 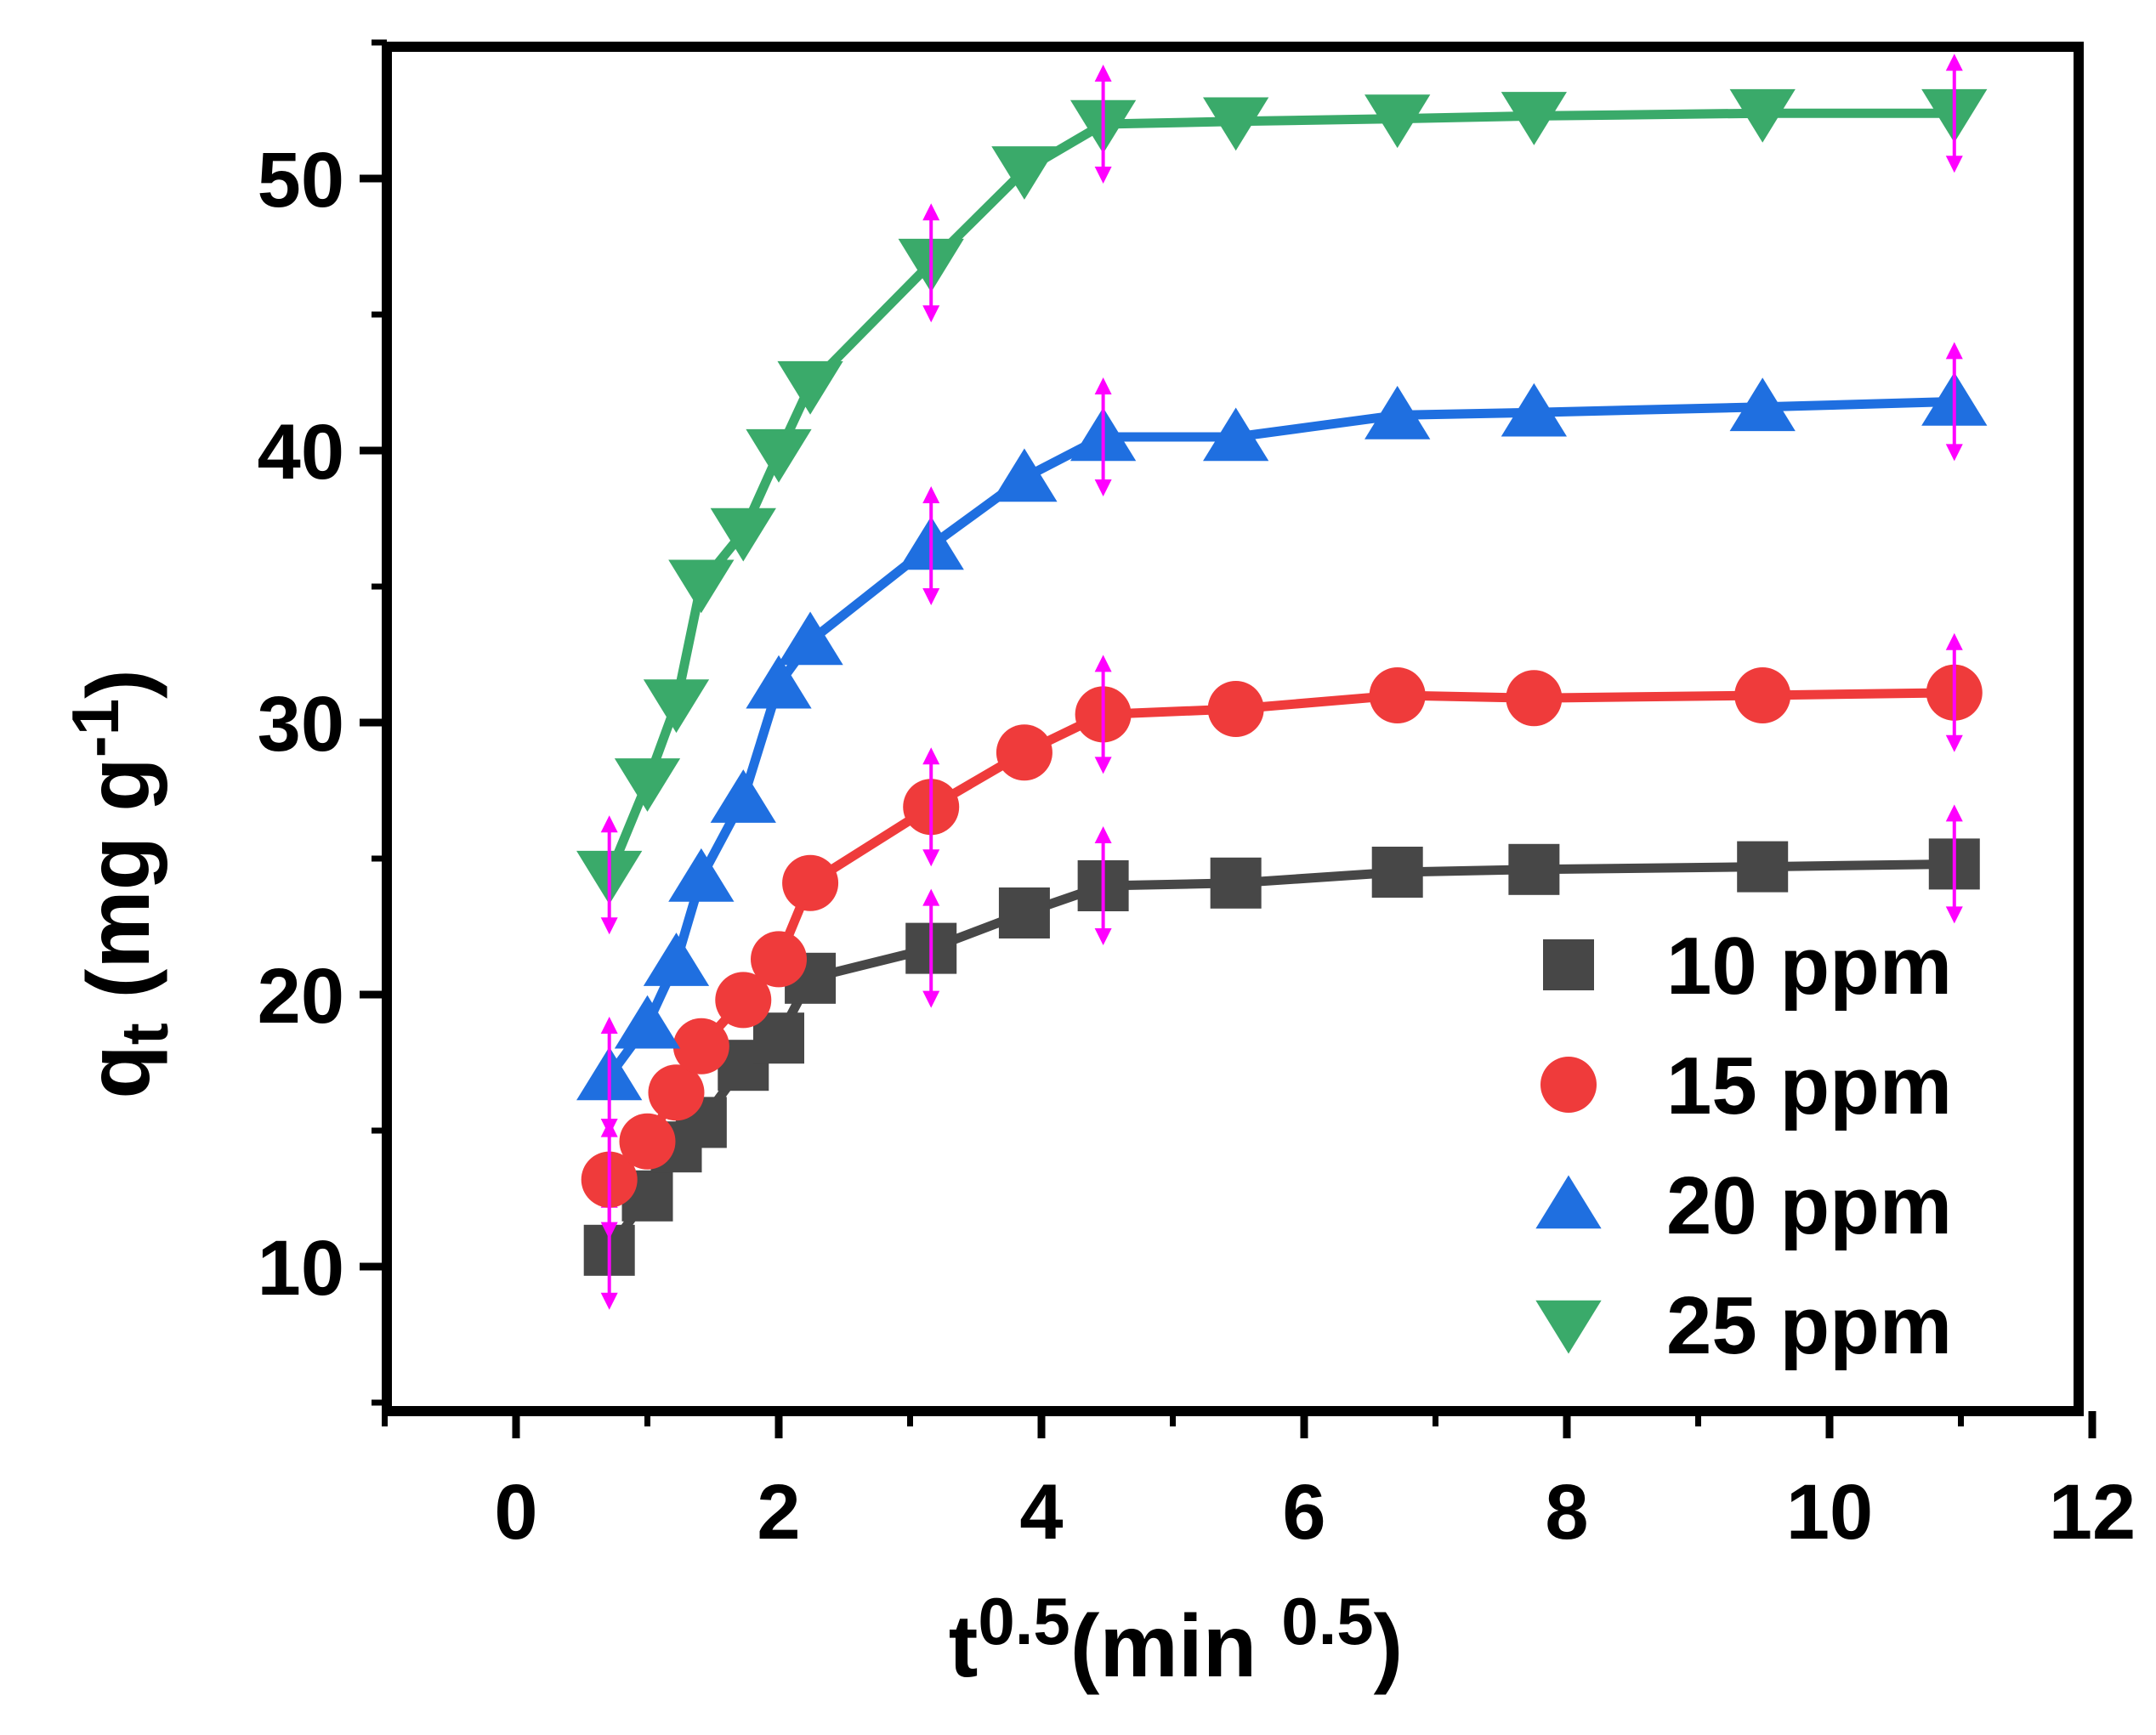 I want to click on x-axis-title-superscript: 0.5, so click(x=1023, y=1621).